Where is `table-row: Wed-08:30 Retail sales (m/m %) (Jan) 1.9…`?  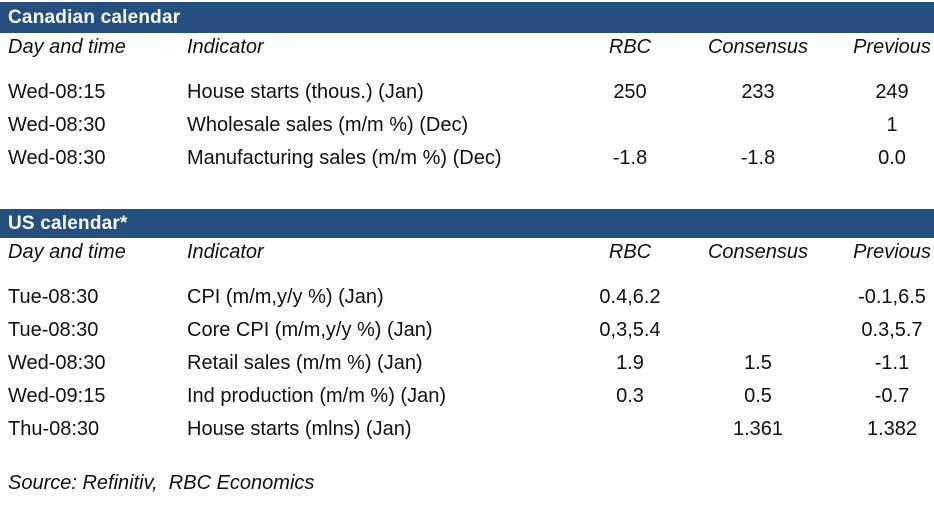
table-row: Wed-08:30 Retail sales (m/m %) (Jan) 1.9… is located at coordinates (467, 363).